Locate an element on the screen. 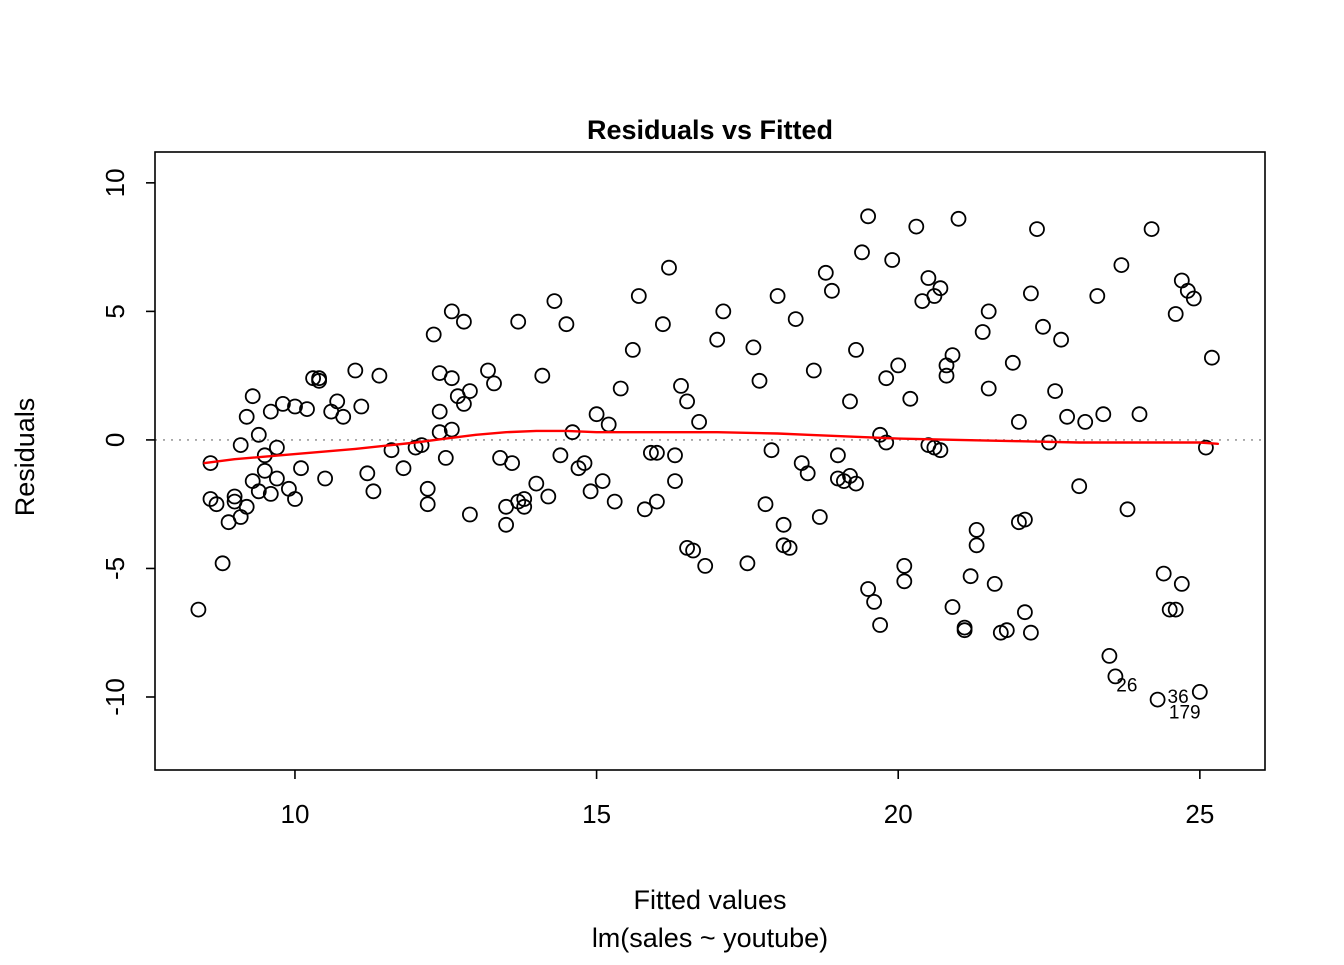 The image size is (1344, 965). y-tick-label: -10 is located at coordinates (115, 697).